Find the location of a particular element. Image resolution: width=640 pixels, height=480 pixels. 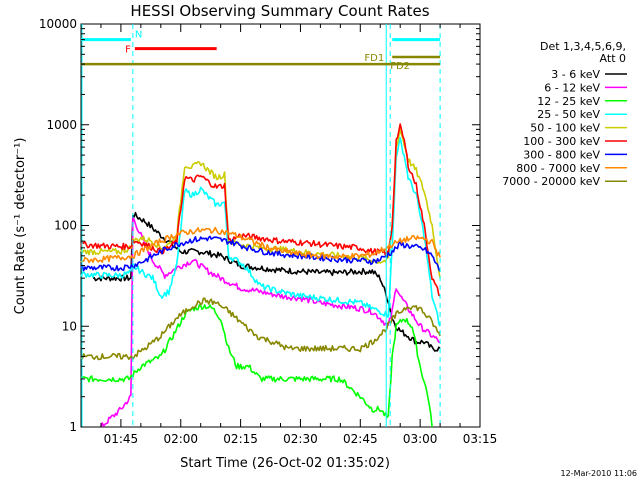

y-tick-label: 100 is located at coordinates (65, 226).